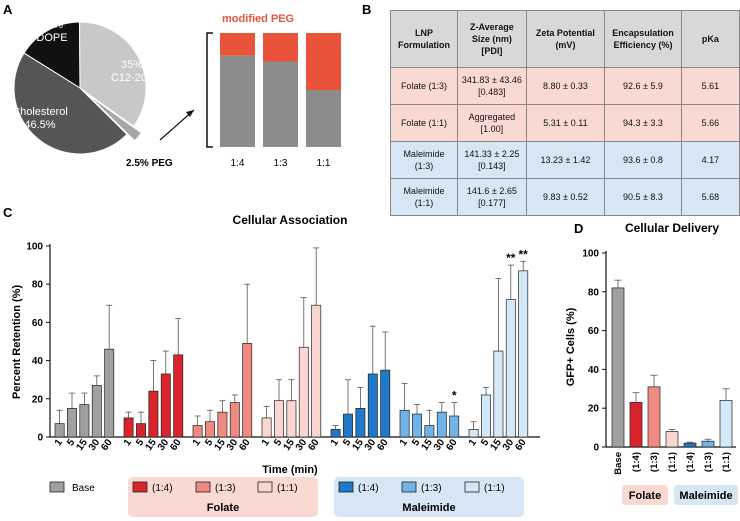 Image resolution: width=740 pixels, height=521 pixels. I want to click on x-tick-label: Base, so click(618, 463).